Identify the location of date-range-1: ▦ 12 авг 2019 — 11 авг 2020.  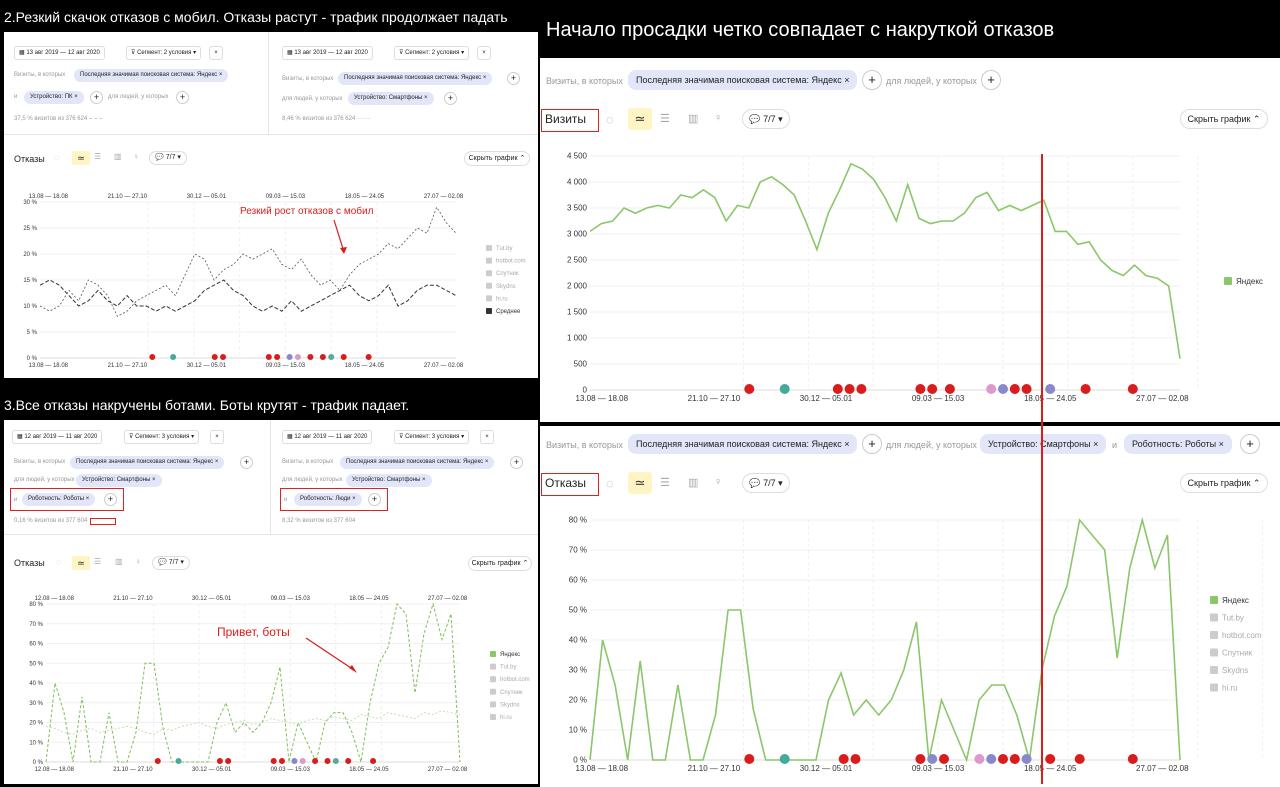
(57, 437).